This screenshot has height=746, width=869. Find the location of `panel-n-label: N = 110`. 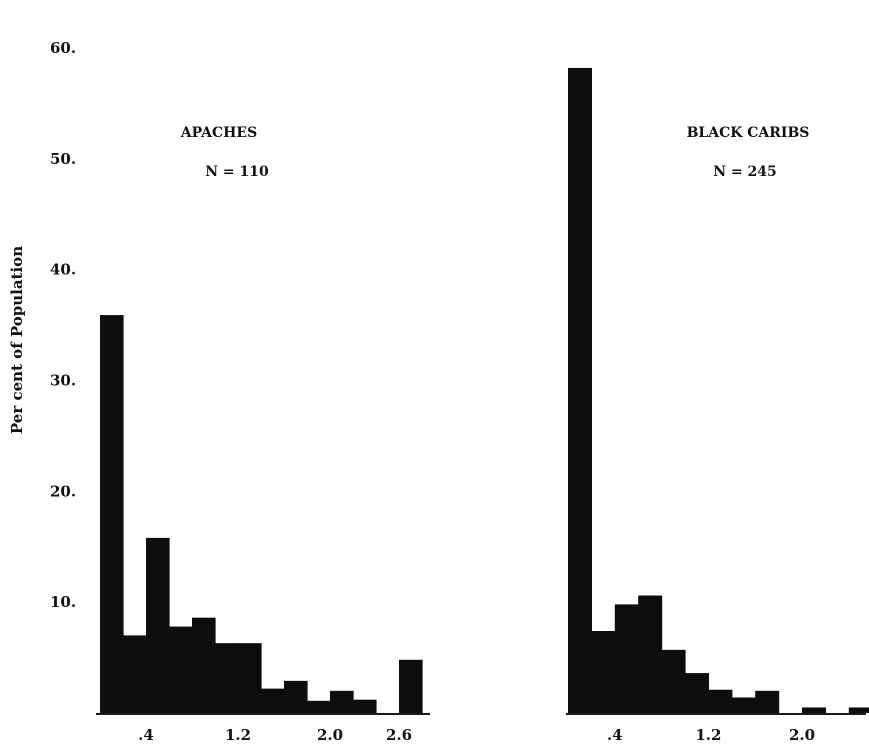

panel-n-label: N = 110 is located at coordinates (237, 172).